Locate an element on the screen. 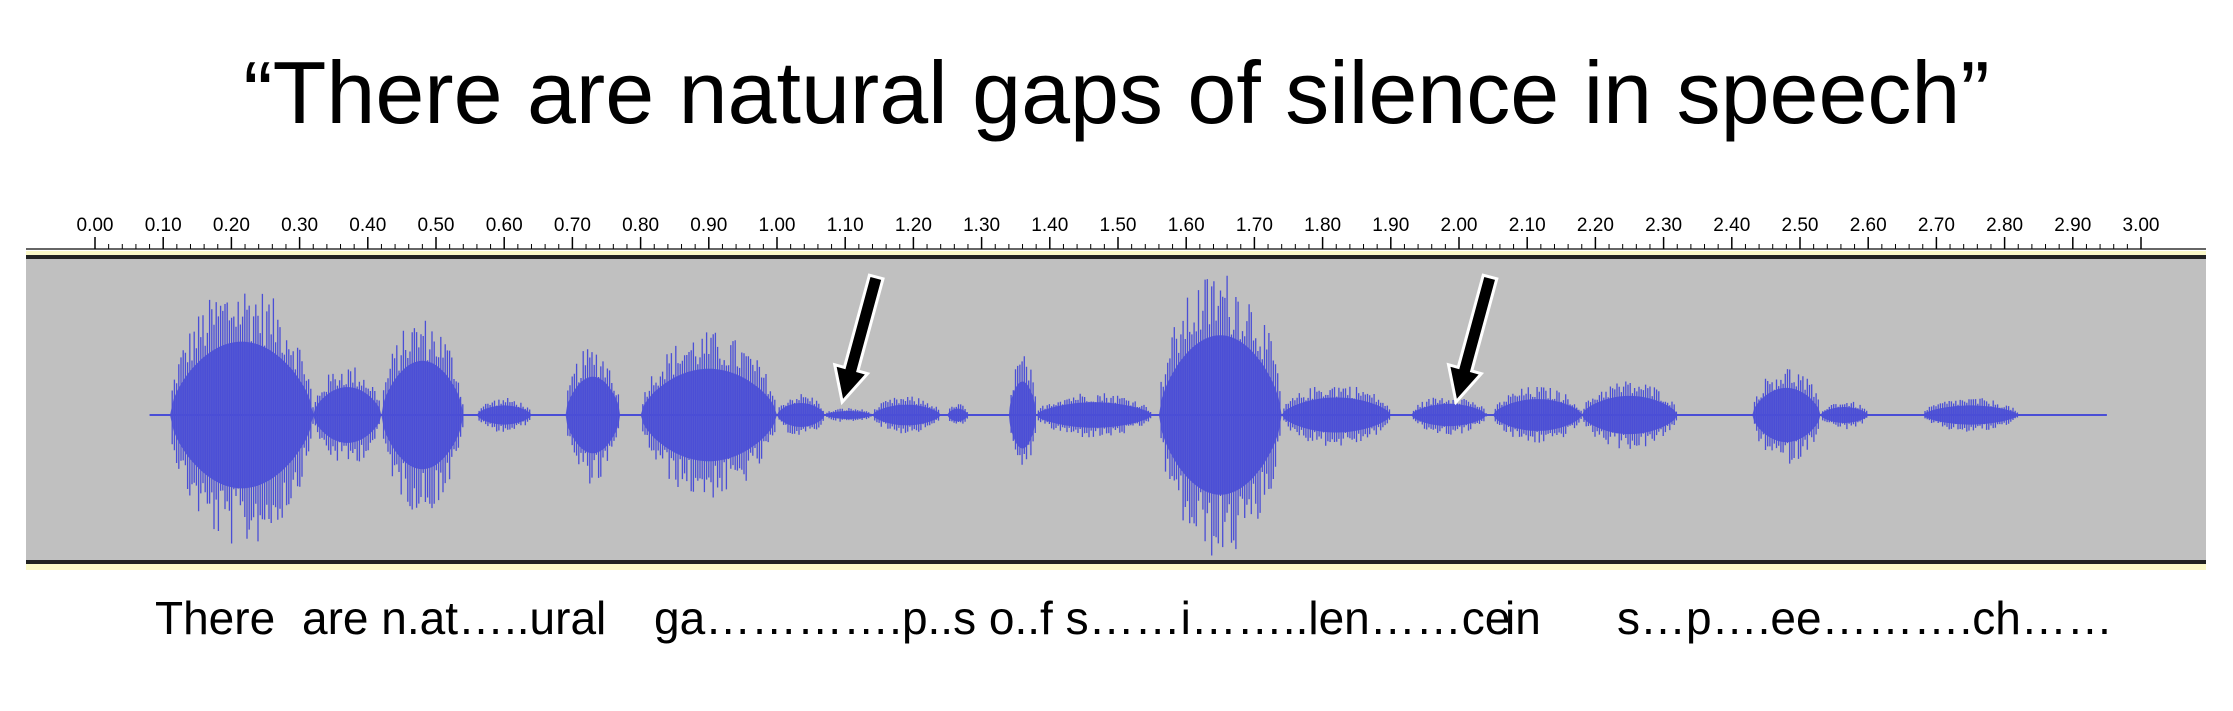 The width and height of the screenshot is (2233, 711). ruler-tick-label: 1.50 is located at coordinates (1118, 225).